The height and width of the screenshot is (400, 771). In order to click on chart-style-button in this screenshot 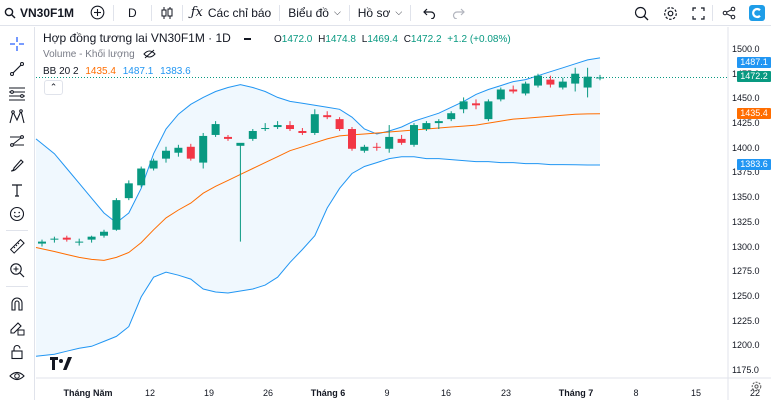, I will do `click(167, 13)`.